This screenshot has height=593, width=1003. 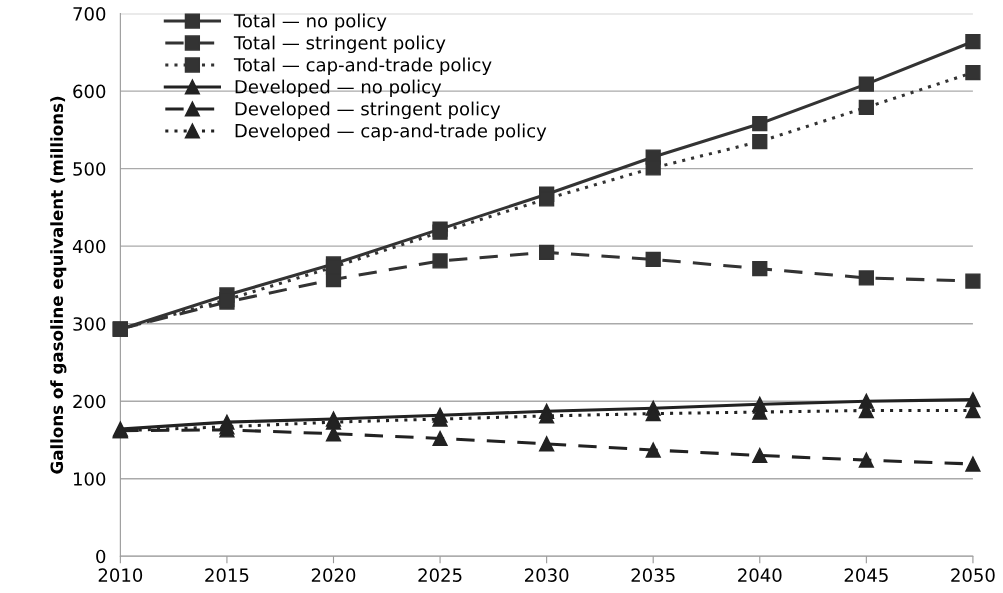 I want to click on legend-label: Total — cap-and-trade policy, so click(x=362, y=66).